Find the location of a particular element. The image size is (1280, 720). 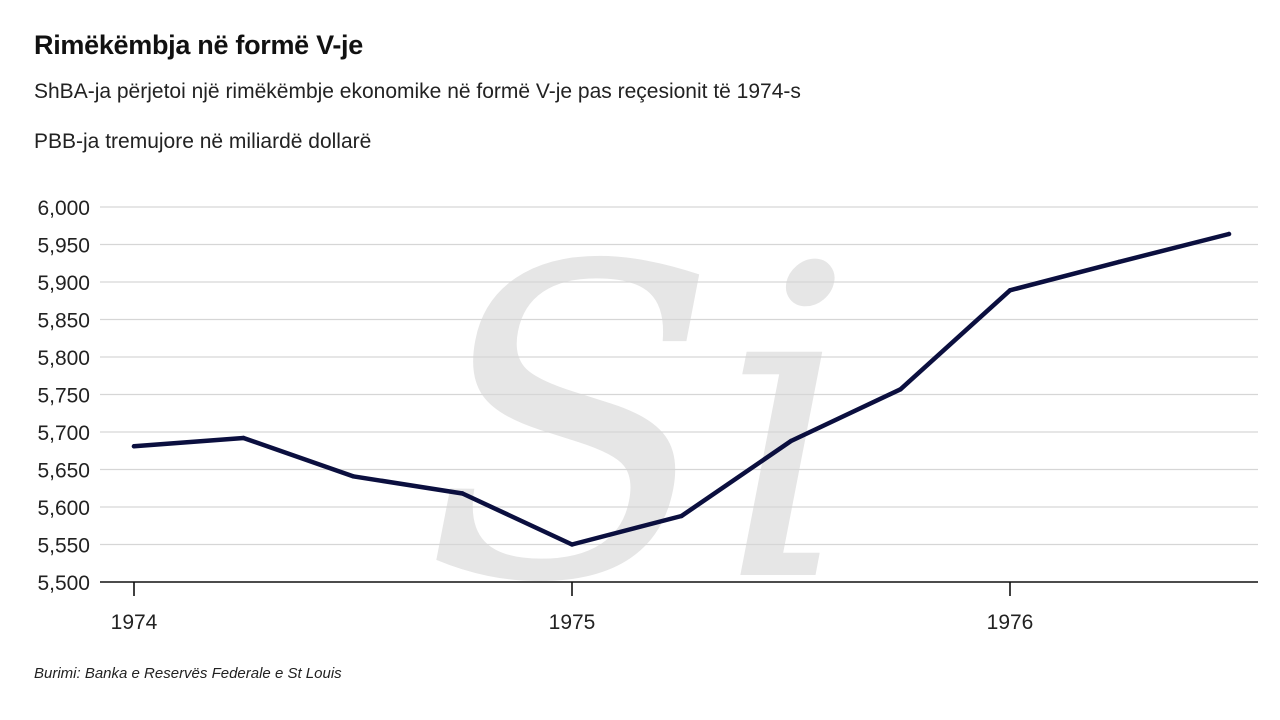

y-tick-label: 5,800 is located at coordinates (63, 358).